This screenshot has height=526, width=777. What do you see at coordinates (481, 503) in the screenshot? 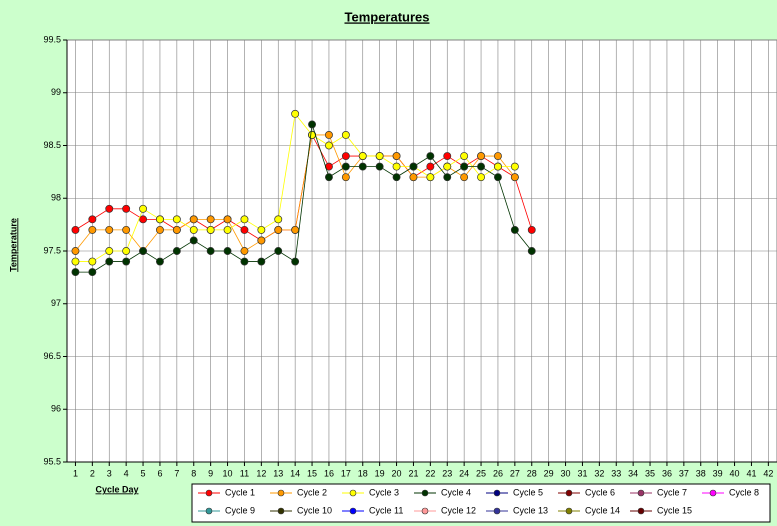
I see `legend` at bounding box center [481, 503].